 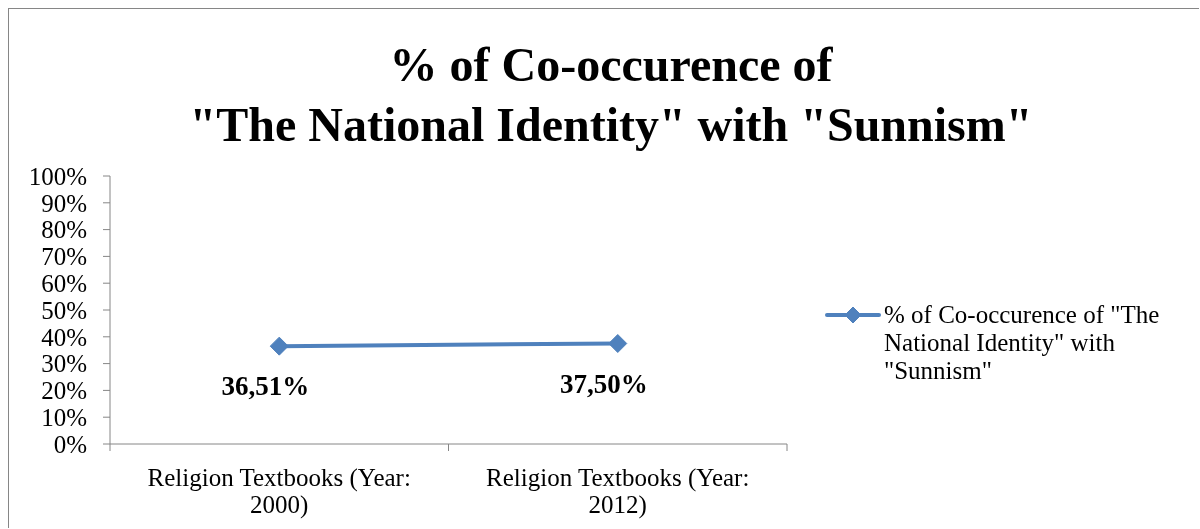 I want to click on y-tick-label: 60%, so click(x=64, y=284).